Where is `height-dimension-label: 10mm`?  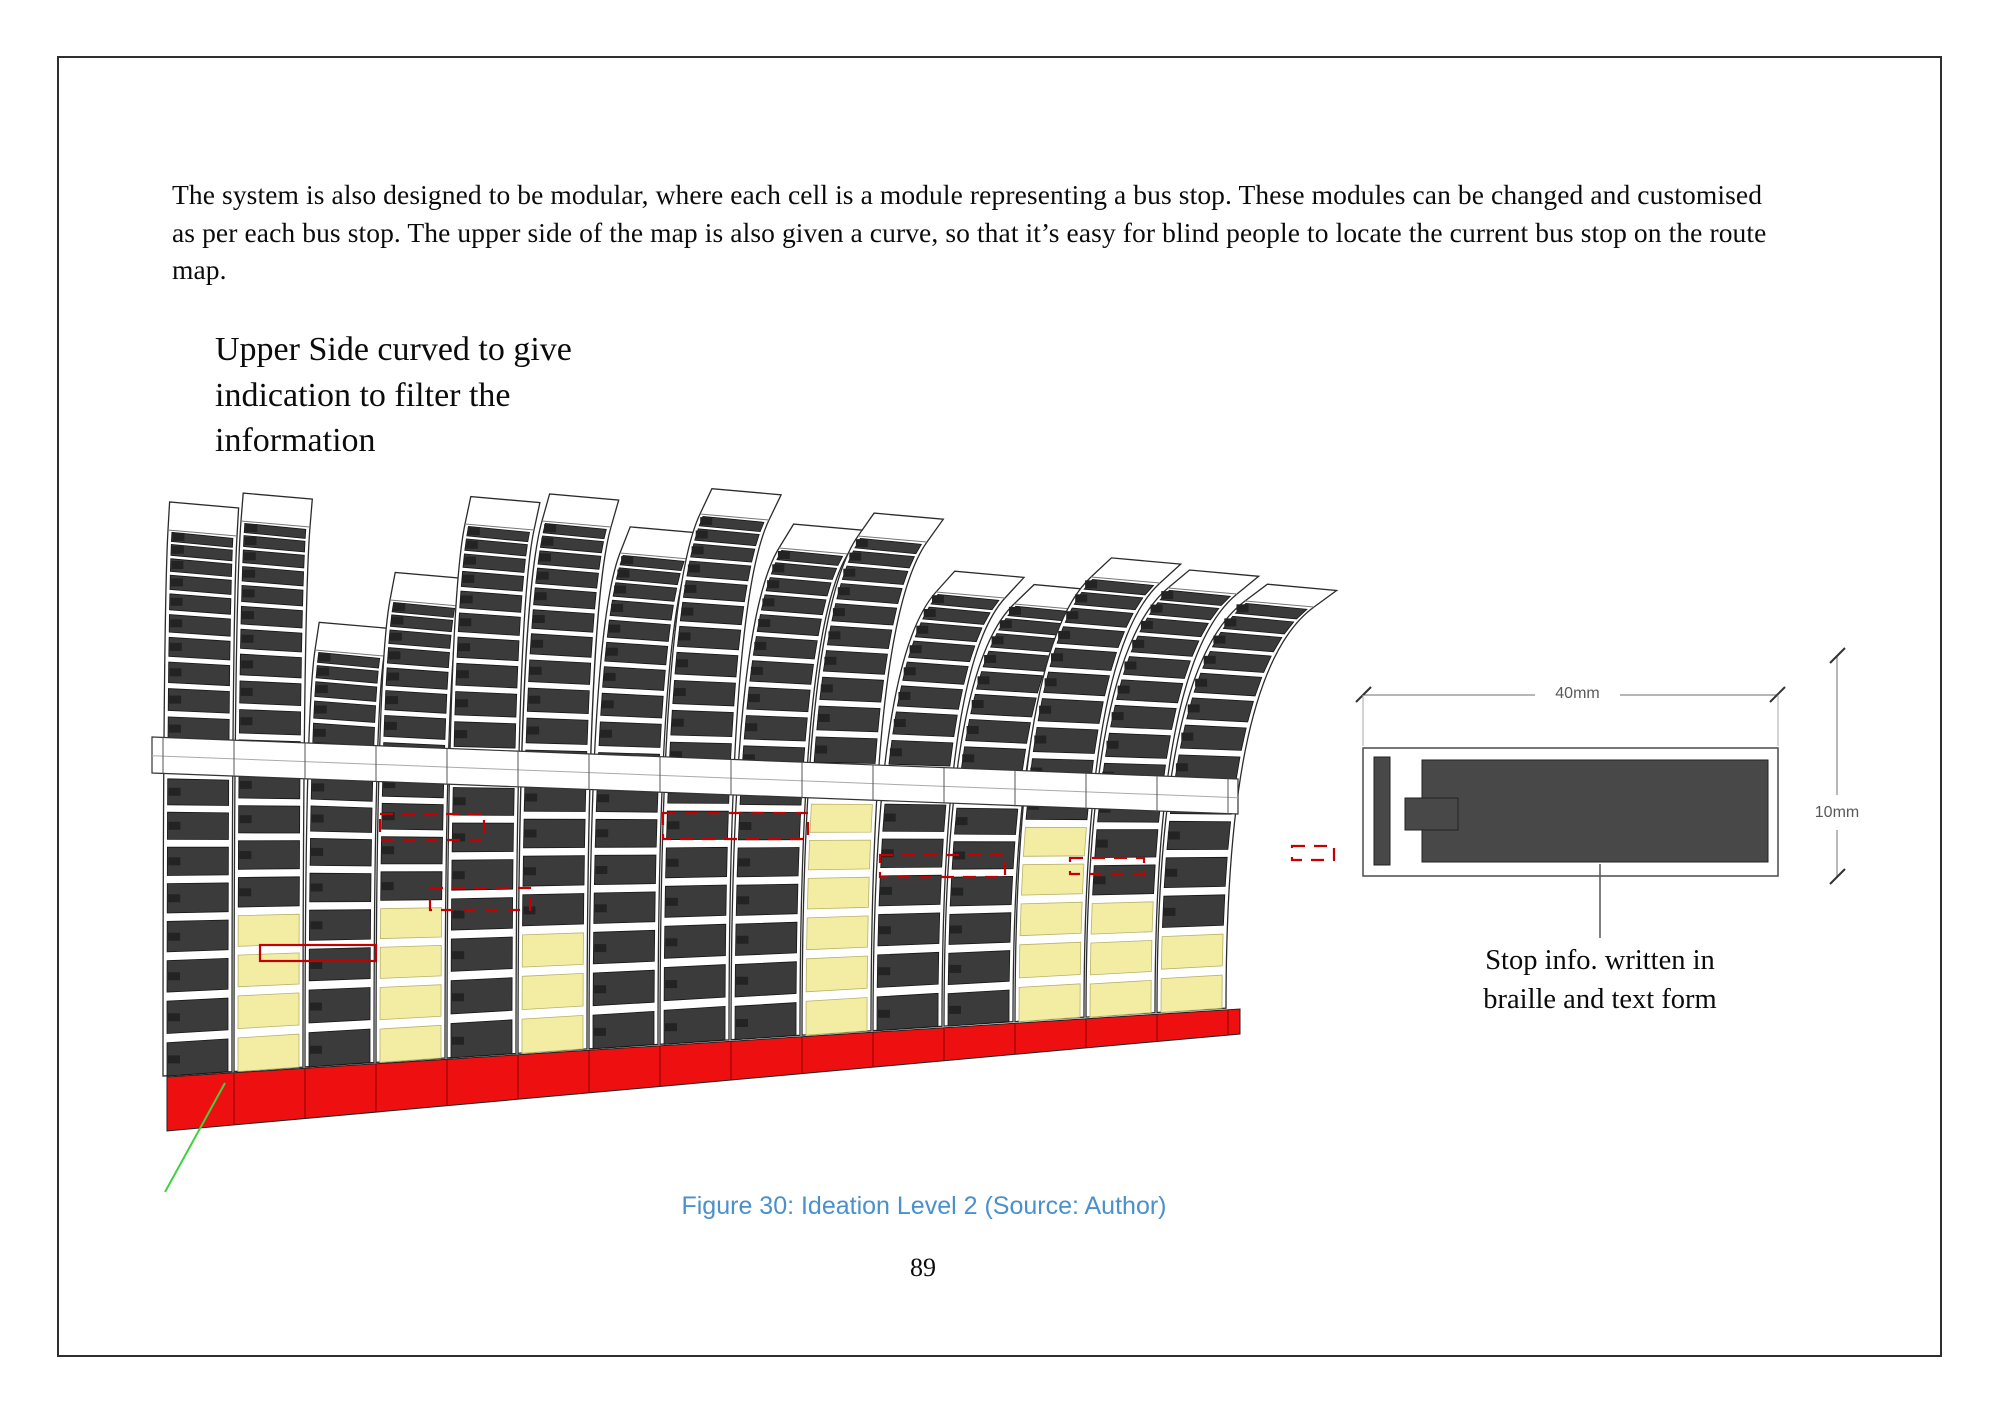 height-dimension-label: 10mm is located at coordinates (1837, 812).